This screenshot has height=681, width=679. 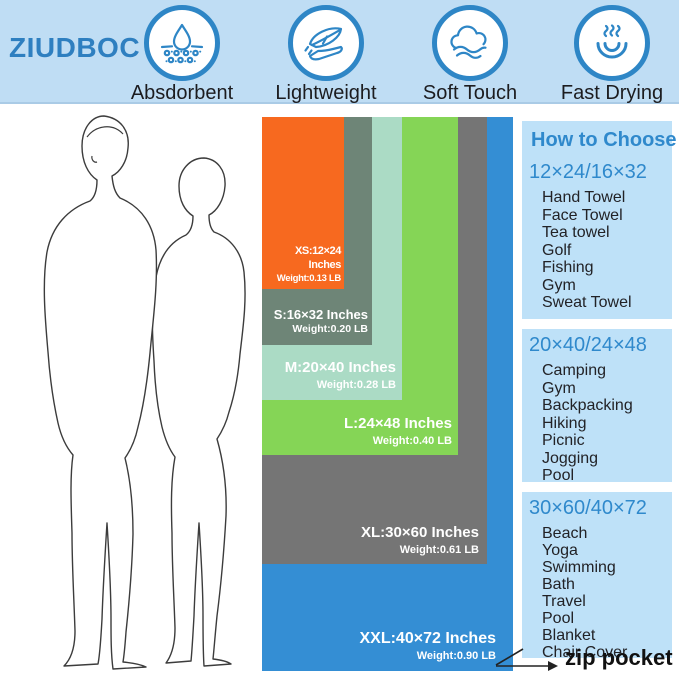 I want to click on guide-item: Blanket, so click(x=569, y=635).